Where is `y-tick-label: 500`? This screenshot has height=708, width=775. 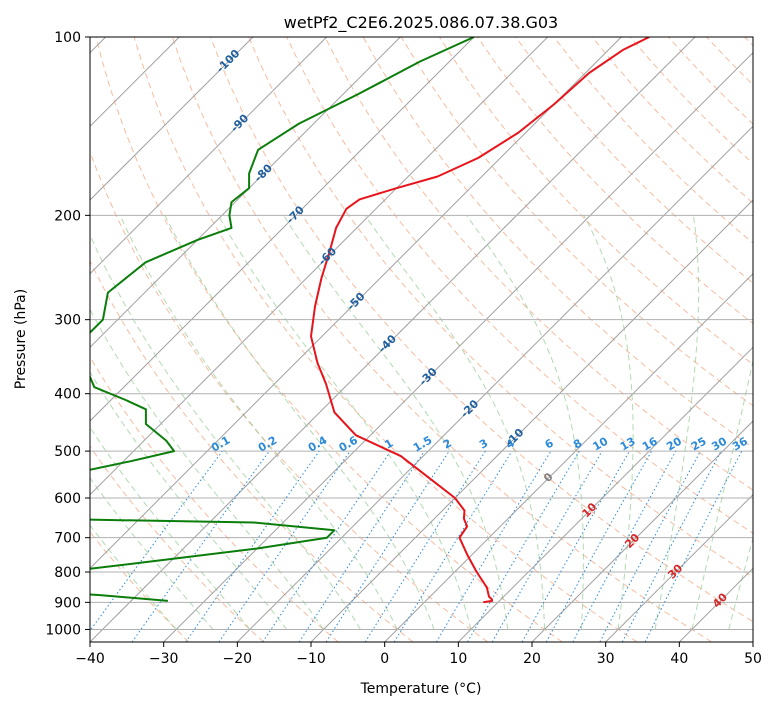
y-tick-label: 500 is located at coordinates (67, 452).